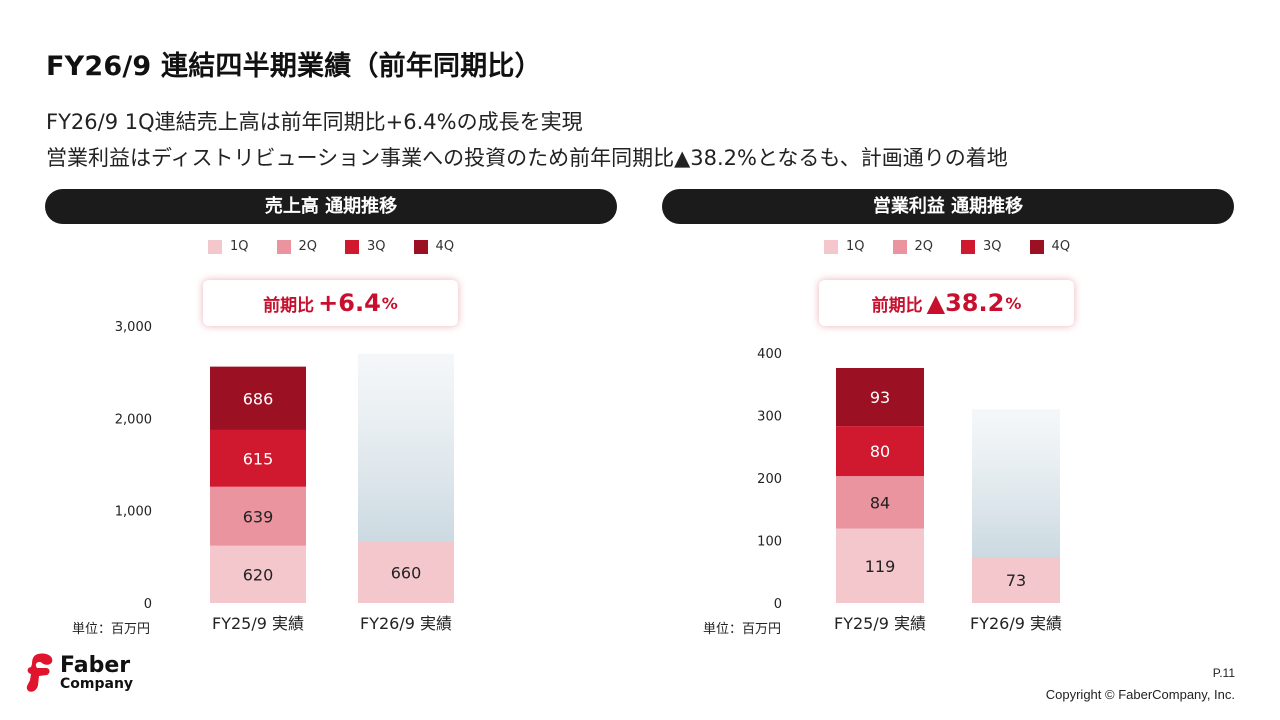 The image size is (1280, 720). What do you see at coordinates (1013, 303) in the screenshot?
I see `op-profit-yoy-unit: %` at bounding box center [1013, 303].